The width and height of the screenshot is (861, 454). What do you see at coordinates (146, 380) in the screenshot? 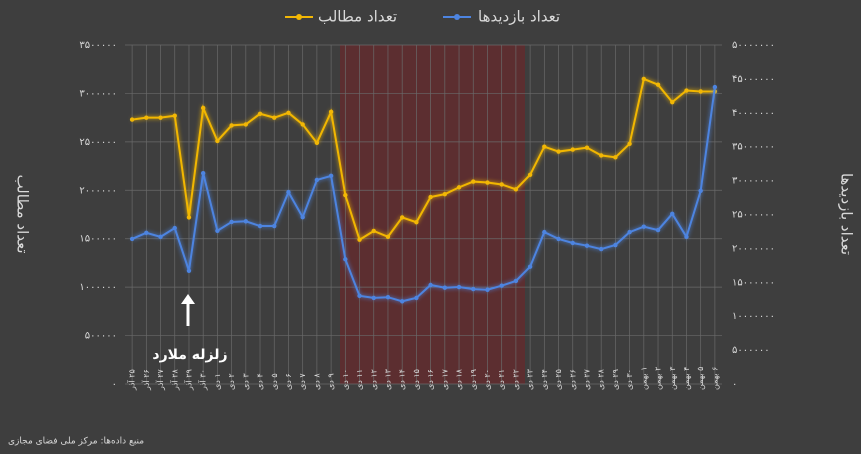
I see `x-tick-label: ۲۶ آذر` at bounding box center [146, 380].